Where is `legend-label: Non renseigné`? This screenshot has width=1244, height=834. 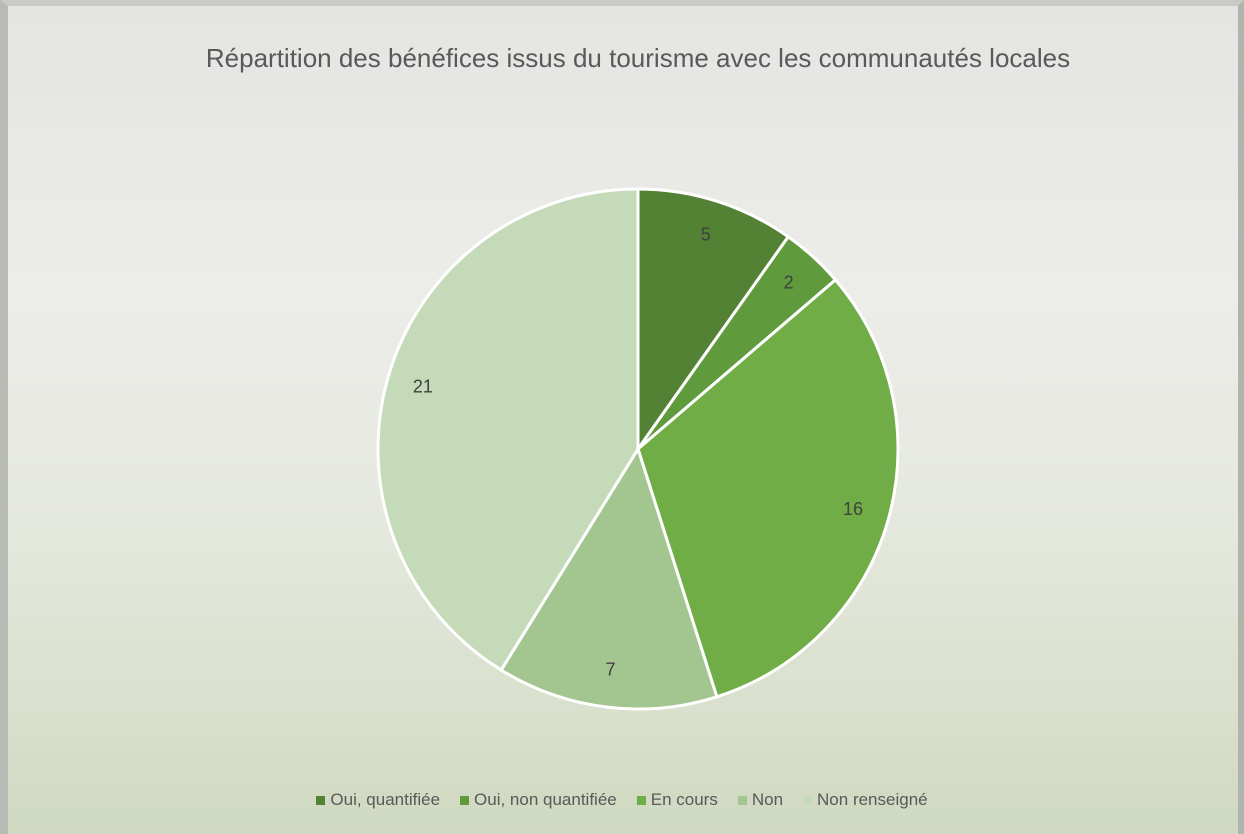 legend-label: Non renseigné is located at coordinates (872, 799).